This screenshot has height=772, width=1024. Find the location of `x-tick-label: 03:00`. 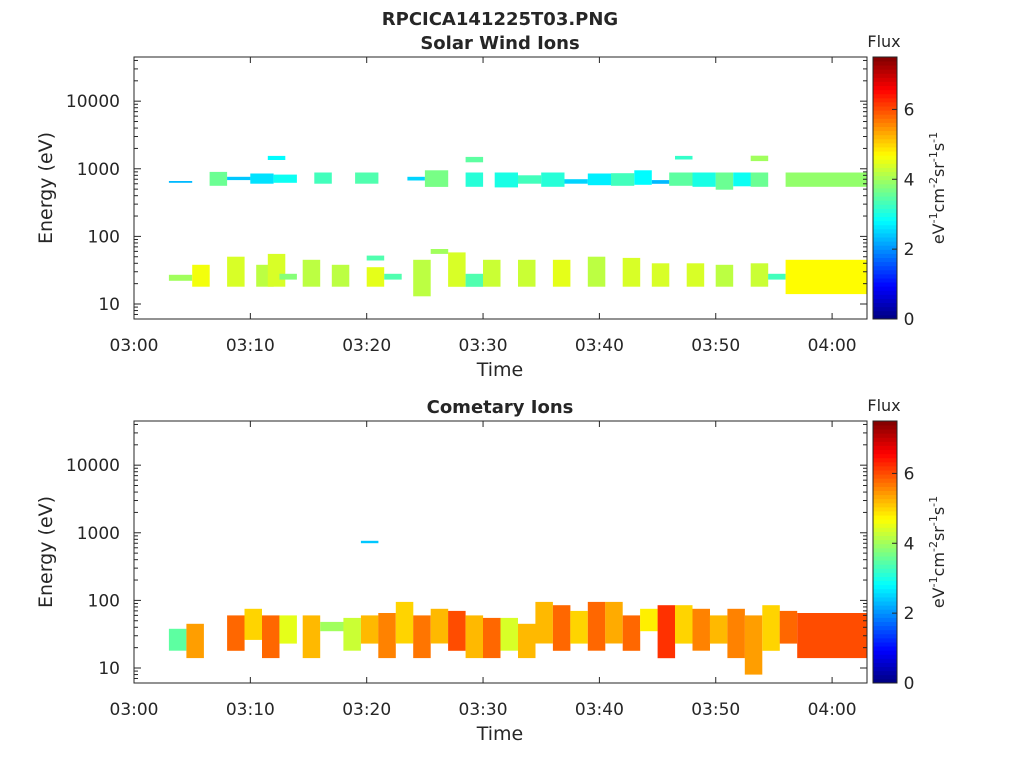

x-tick-label: 03:00 is located at coordinates (134, 346).